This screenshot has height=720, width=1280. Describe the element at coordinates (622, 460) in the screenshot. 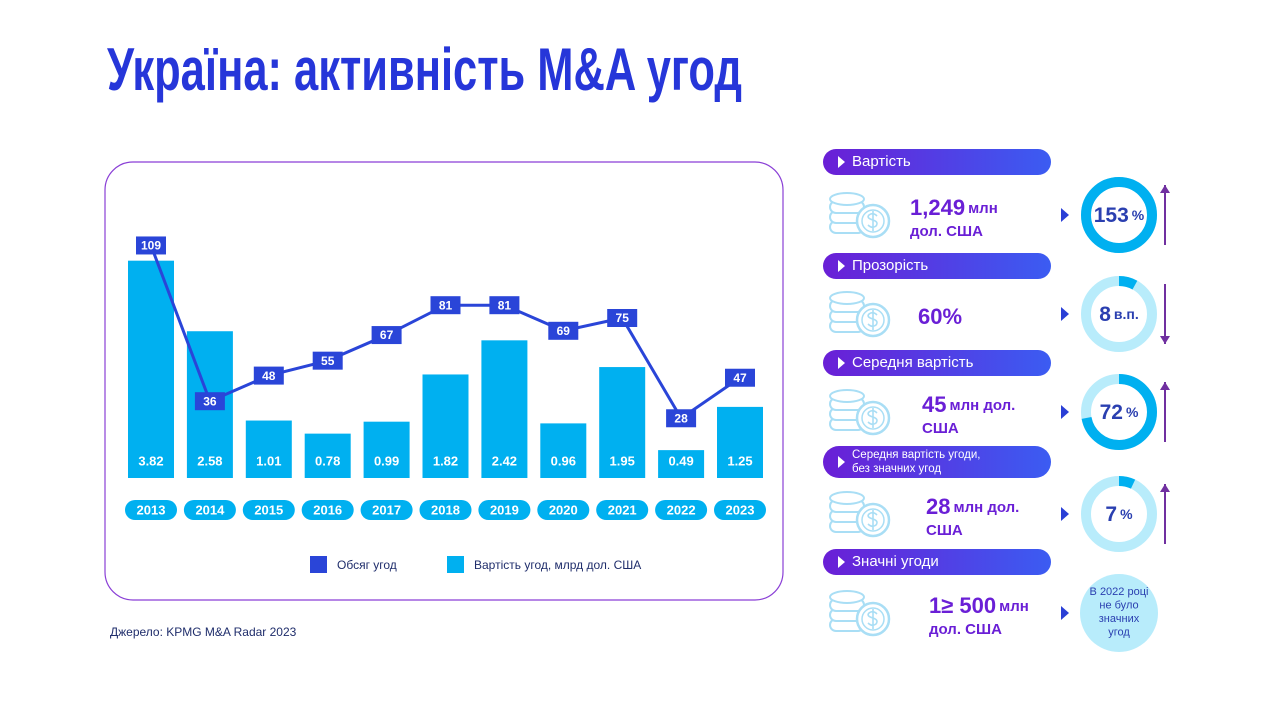

I see `bar-value-label: 1.95` at that location.